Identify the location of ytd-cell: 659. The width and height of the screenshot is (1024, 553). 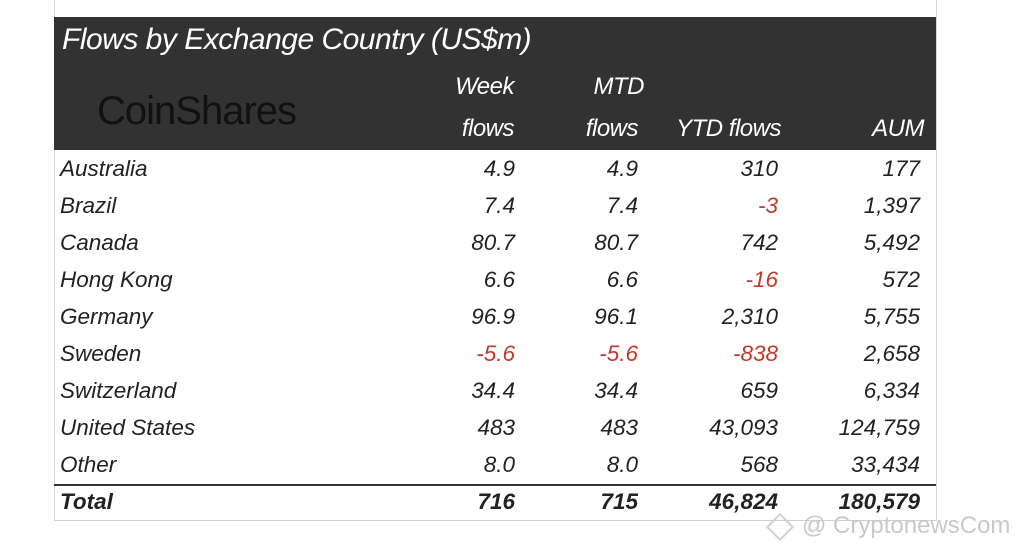
(759, 390).